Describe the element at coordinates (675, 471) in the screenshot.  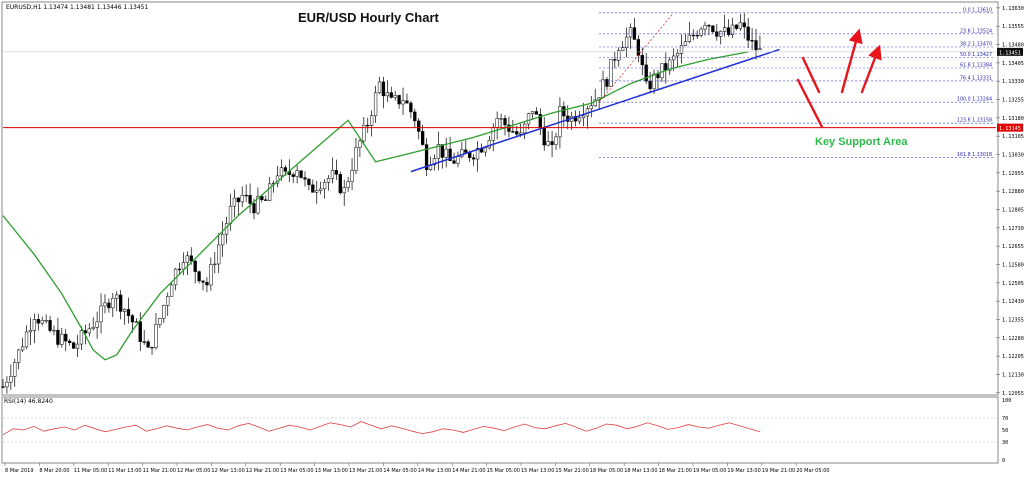
I see `x-tick-label: 18 Mar 21:00` at that location.